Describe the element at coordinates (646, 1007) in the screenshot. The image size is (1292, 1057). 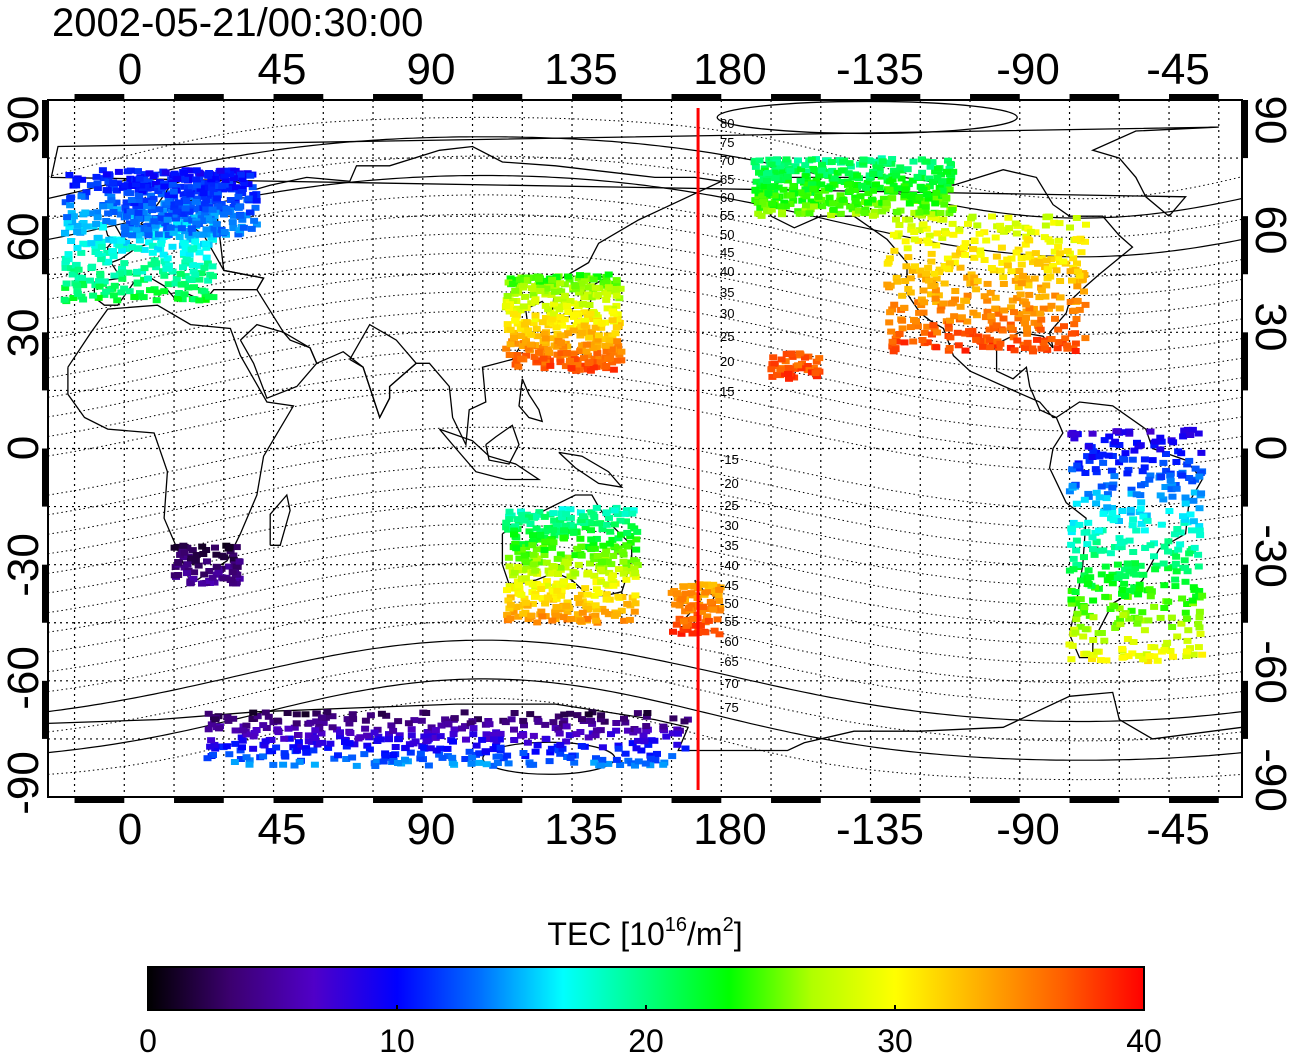
I see `colorbar-ticks` at that location.